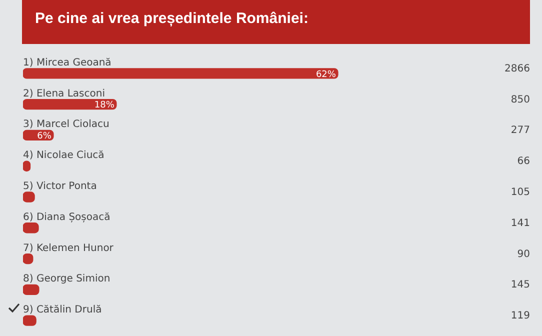 The height and width of the screenshot is (336, 542). I want to click on data-label: 105, so click(520, 192).